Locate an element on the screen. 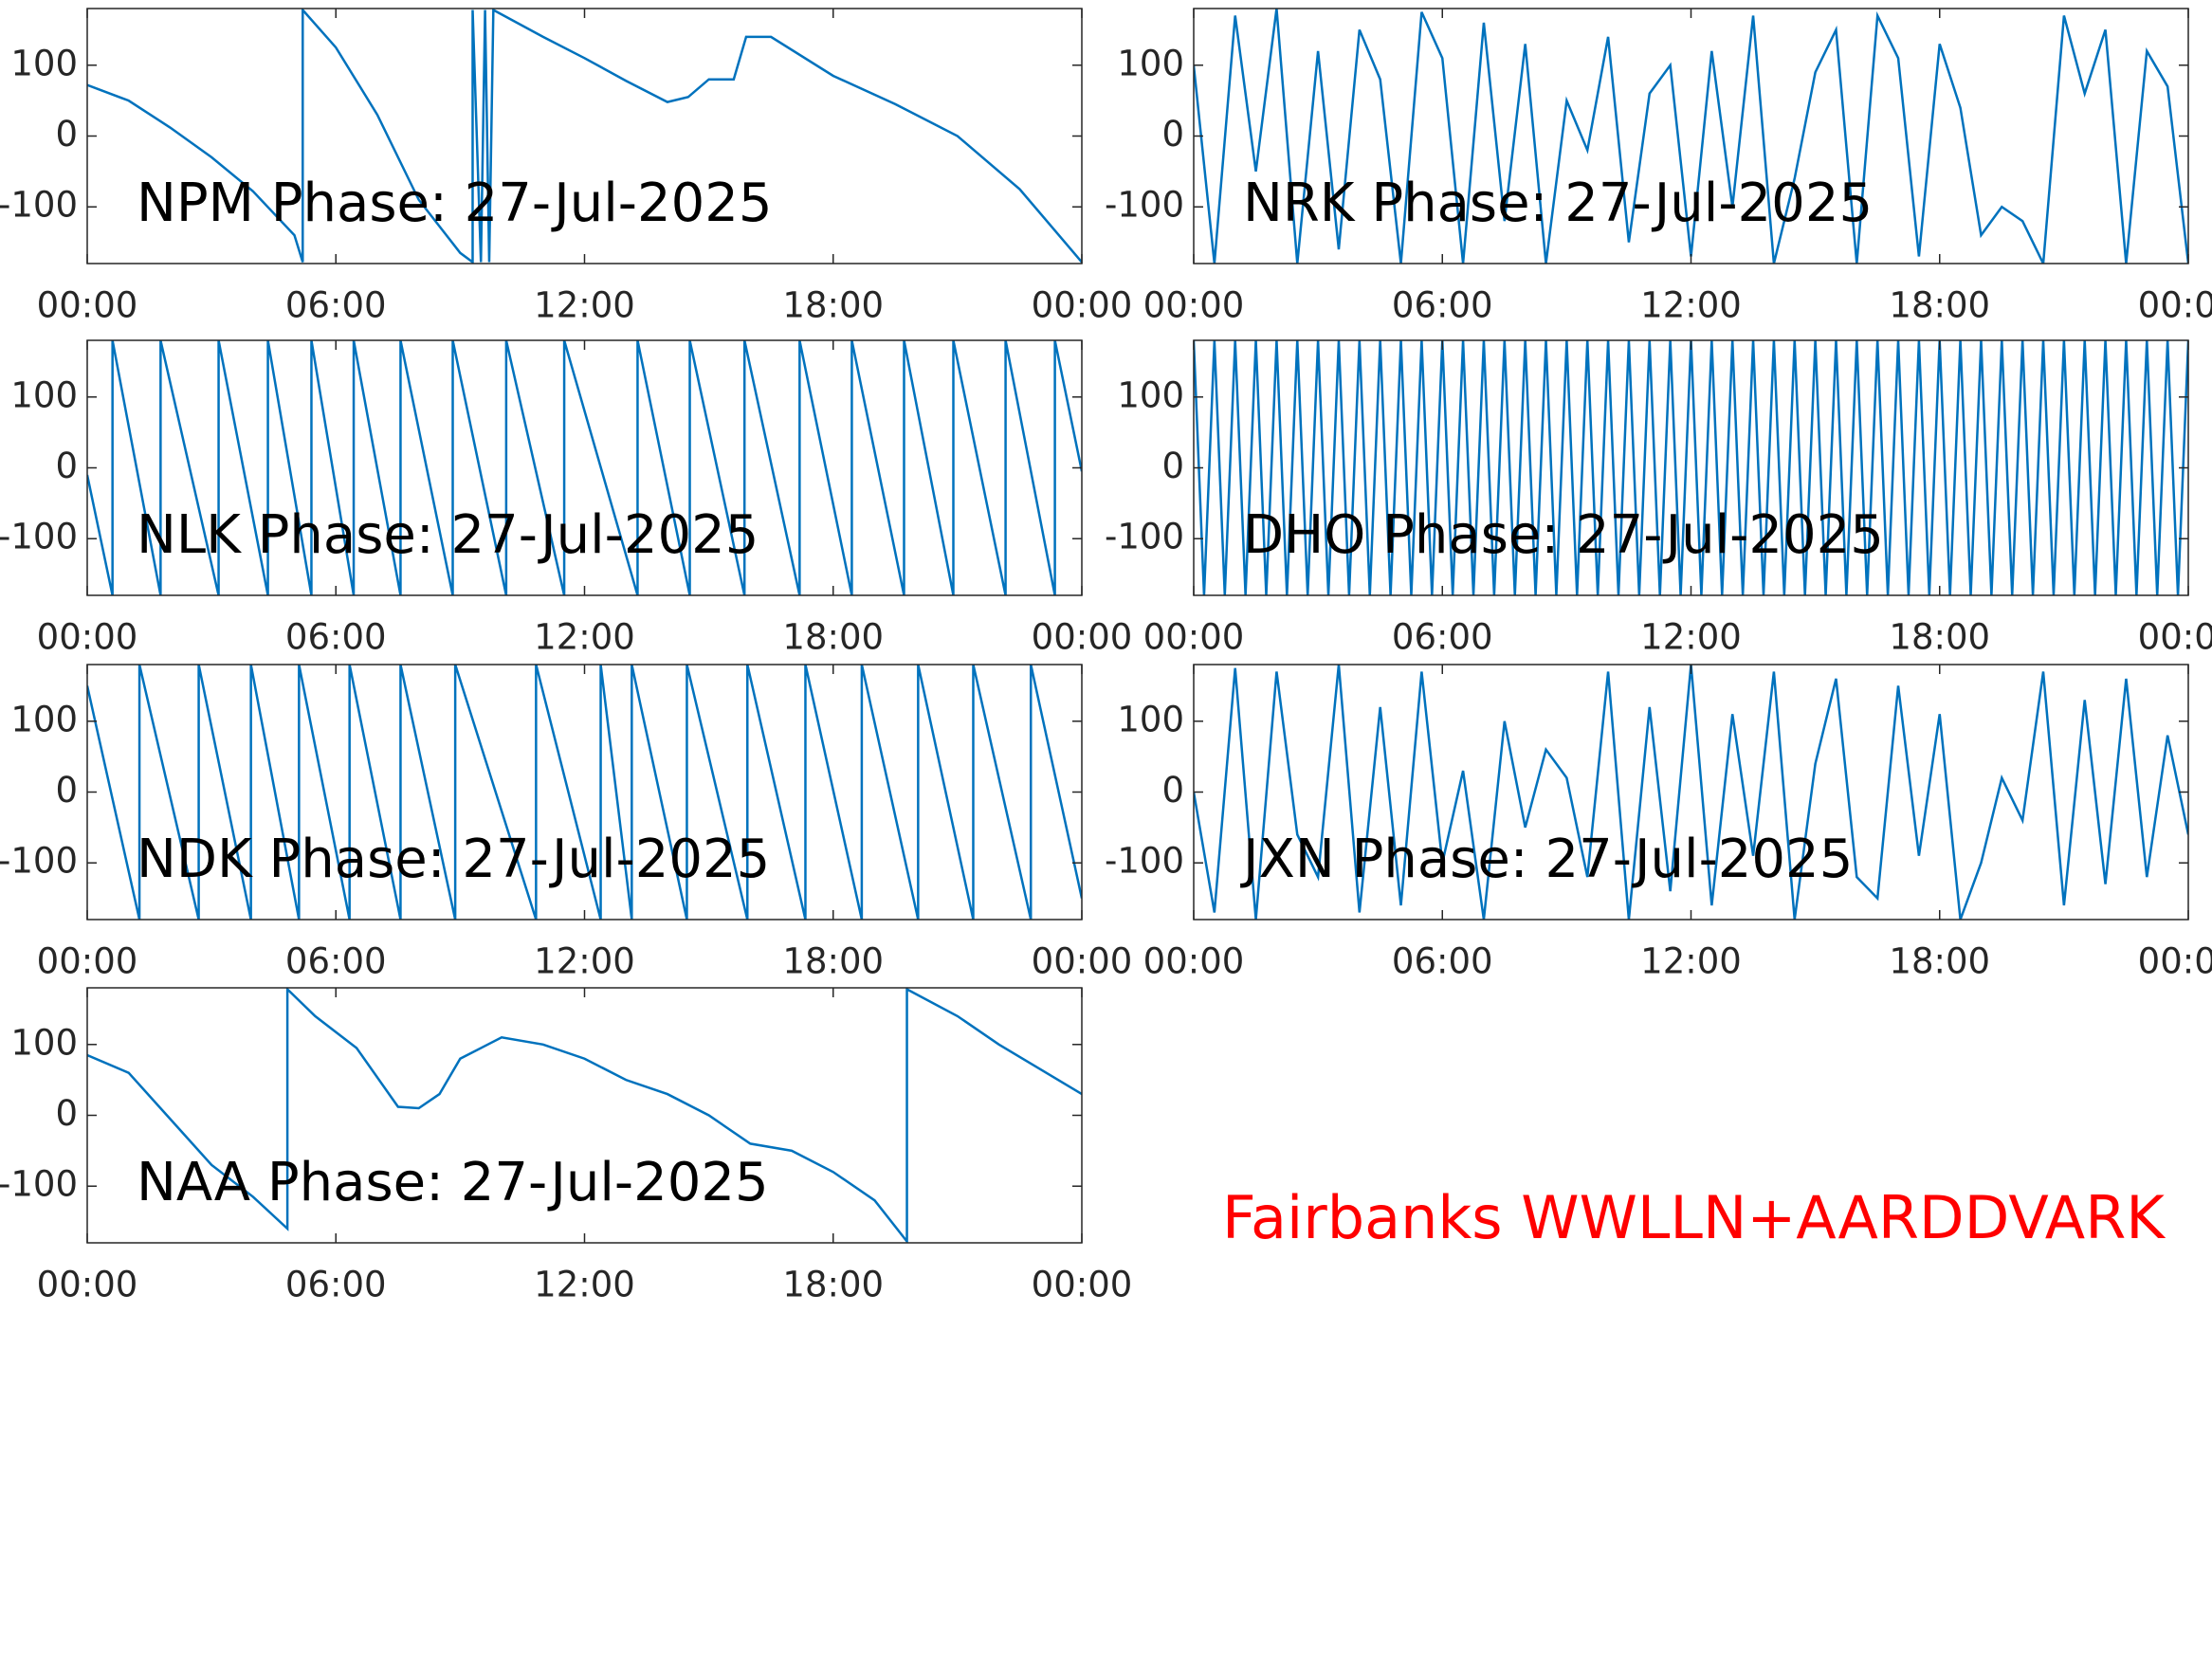  chart-title: NPM Phase: 27-Jul-2025 is located at coordinates (455, 203).